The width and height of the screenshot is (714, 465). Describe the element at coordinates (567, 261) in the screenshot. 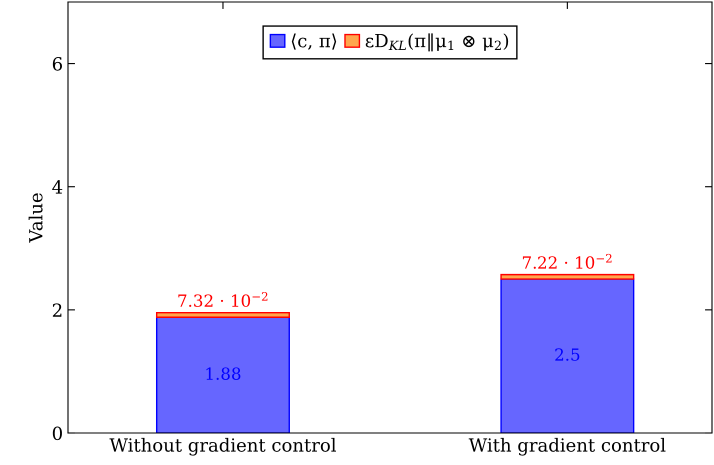

I see `data-label: 7.22 · 10$^{−2}$` at that location.